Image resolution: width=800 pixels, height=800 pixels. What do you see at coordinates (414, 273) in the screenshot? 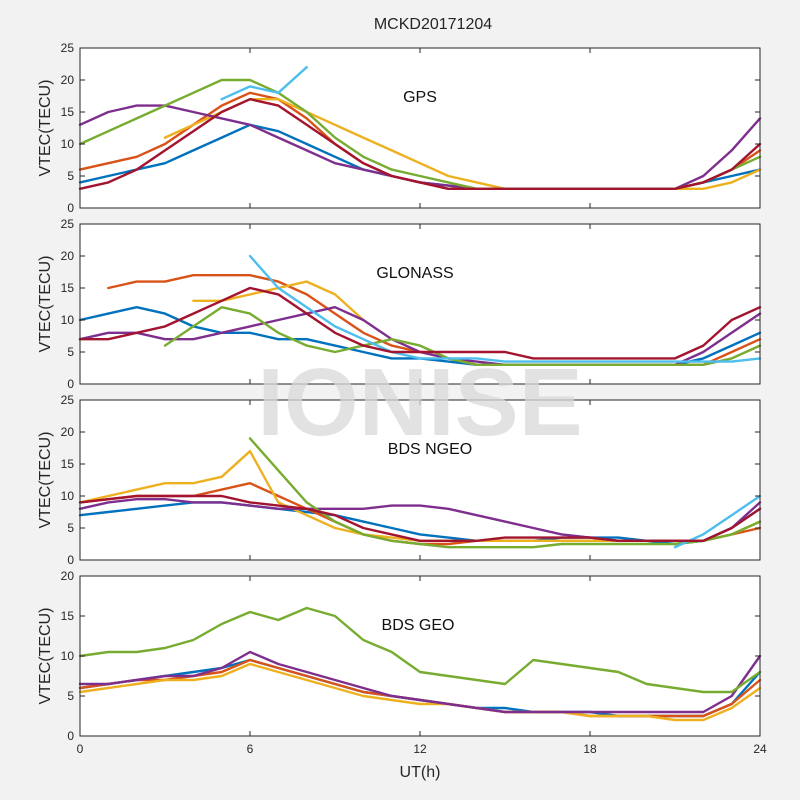
I see `panel-label: GLONASS` at bounding box center [414, 273].